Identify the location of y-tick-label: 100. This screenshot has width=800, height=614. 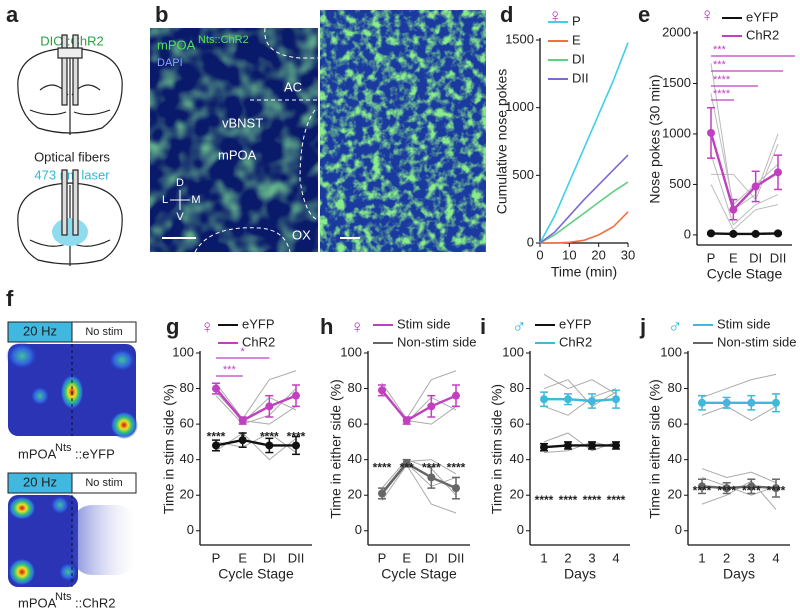
(671, 351).